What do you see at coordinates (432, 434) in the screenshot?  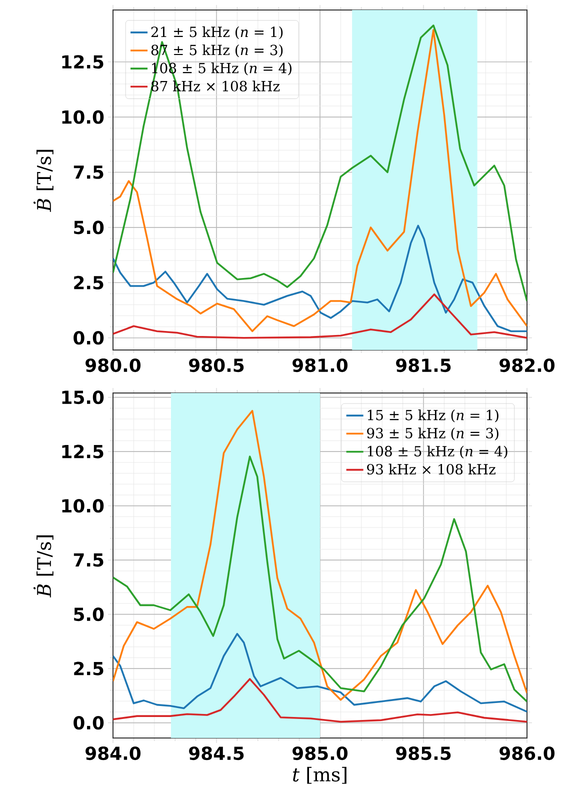 I see `legend-label: 93 ± 5 kHz (n = 3)` at bounding box center [432, 434].